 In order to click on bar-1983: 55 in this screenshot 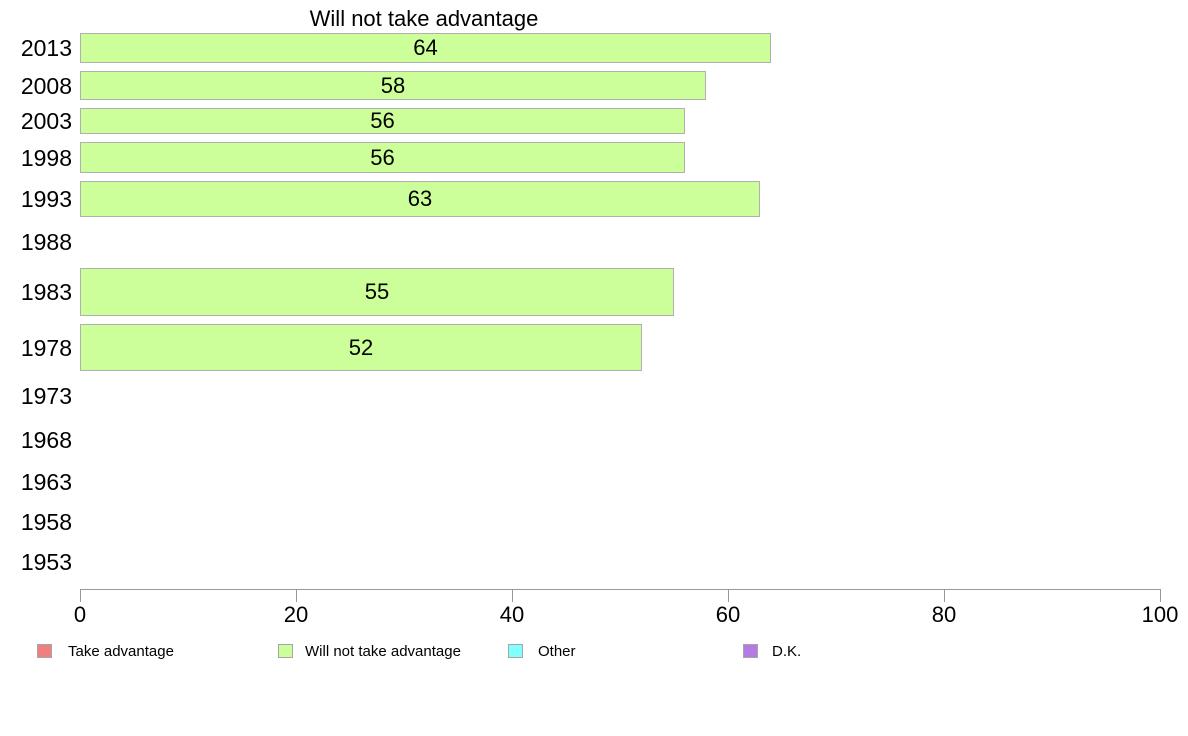, I will do `click(377, 292)`.